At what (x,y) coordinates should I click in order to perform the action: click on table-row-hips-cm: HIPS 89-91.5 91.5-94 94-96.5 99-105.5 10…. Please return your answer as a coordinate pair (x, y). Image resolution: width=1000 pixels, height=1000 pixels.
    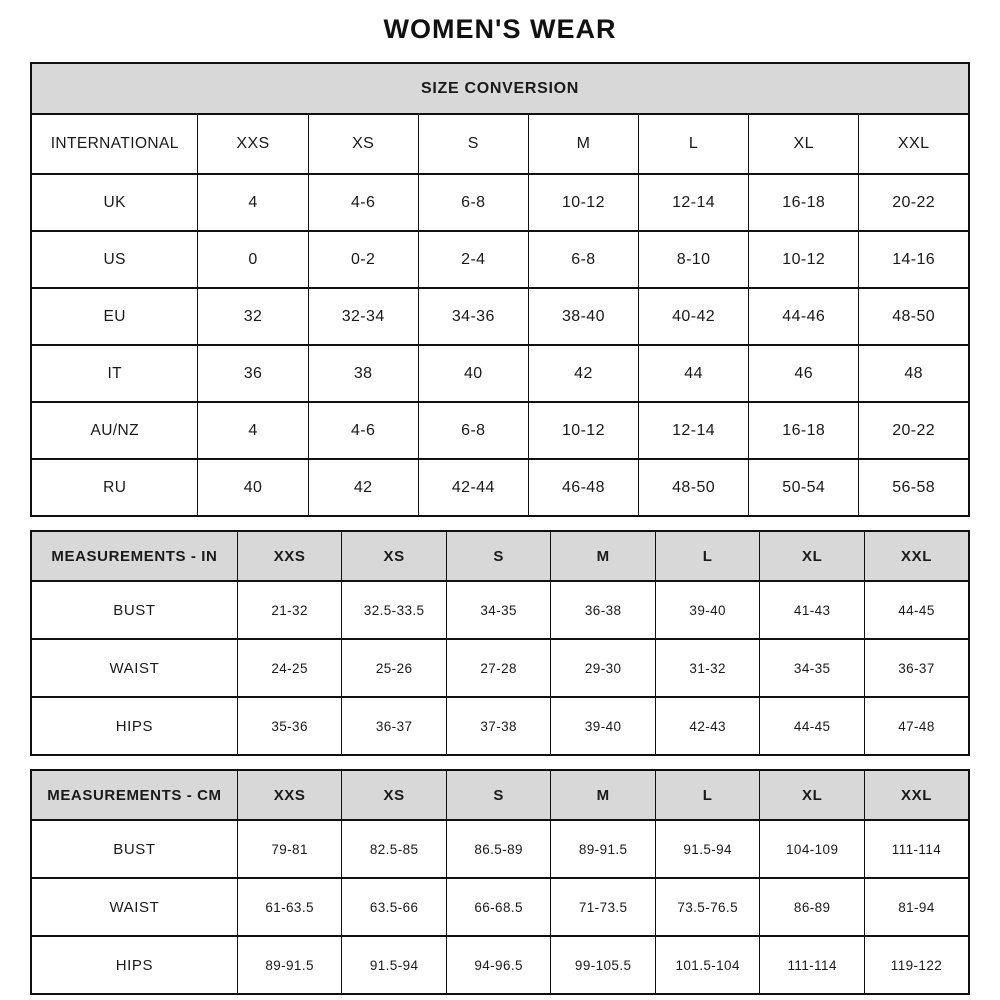
    Looking at the image, I should click on (500, 965).